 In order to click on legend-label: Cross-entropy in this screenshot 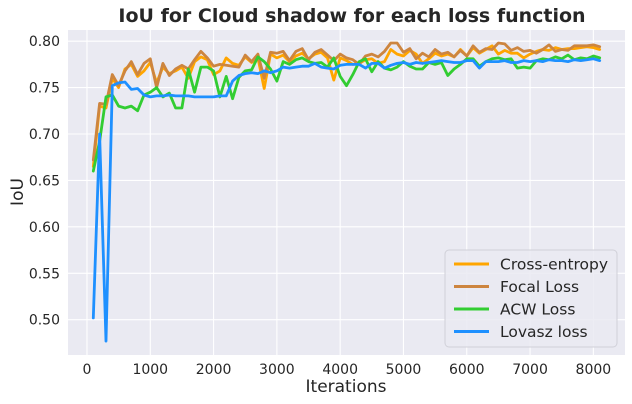, I will do `click(554, 265)`.